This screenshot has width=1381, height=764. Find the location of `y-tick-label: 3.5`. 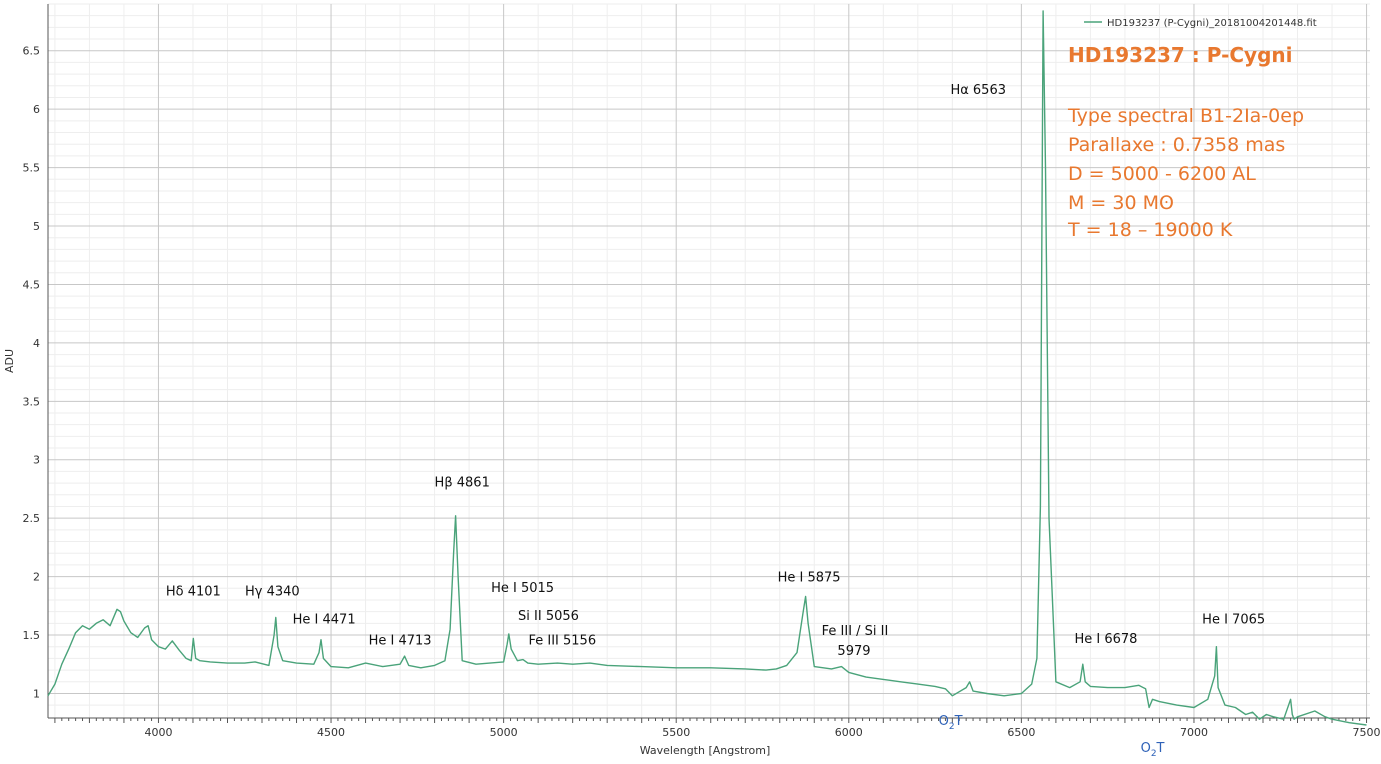

y-tick-label: 3.5 is located at coordinates (32, 401).